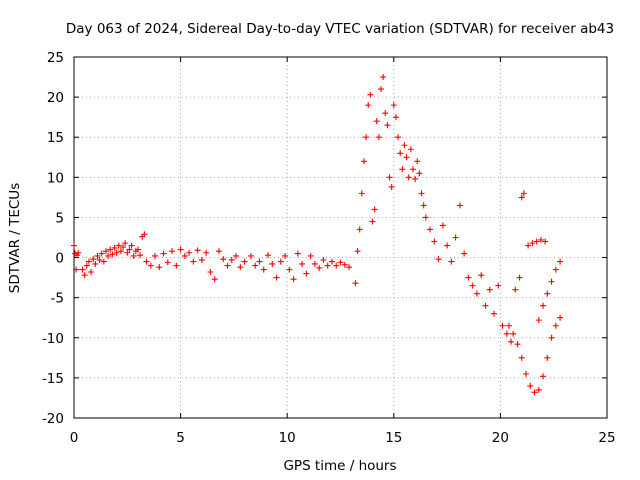 The height and width of the screenshot is (480, 640). What do you see at coordinates (606, 438) in the screenshot?
I see `x-tick-label: 25` at bounding box center [606, 438].